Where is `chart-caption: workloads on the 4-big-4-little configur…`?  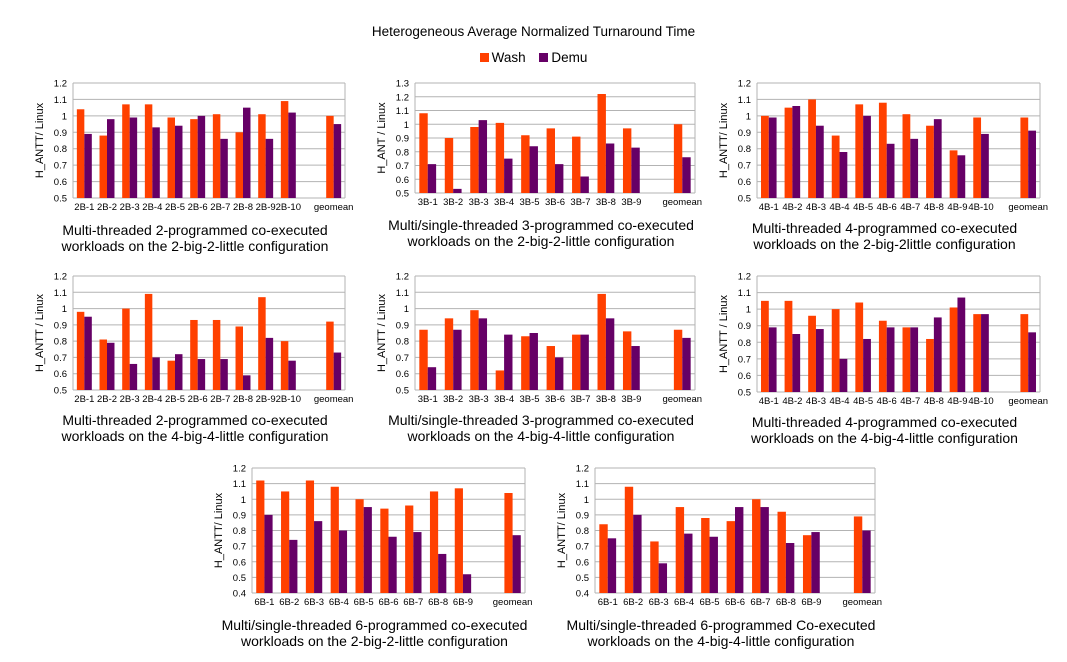
chart-caption: workloads on the 4-big-4-little configur… is located at coordinates (884, 438).